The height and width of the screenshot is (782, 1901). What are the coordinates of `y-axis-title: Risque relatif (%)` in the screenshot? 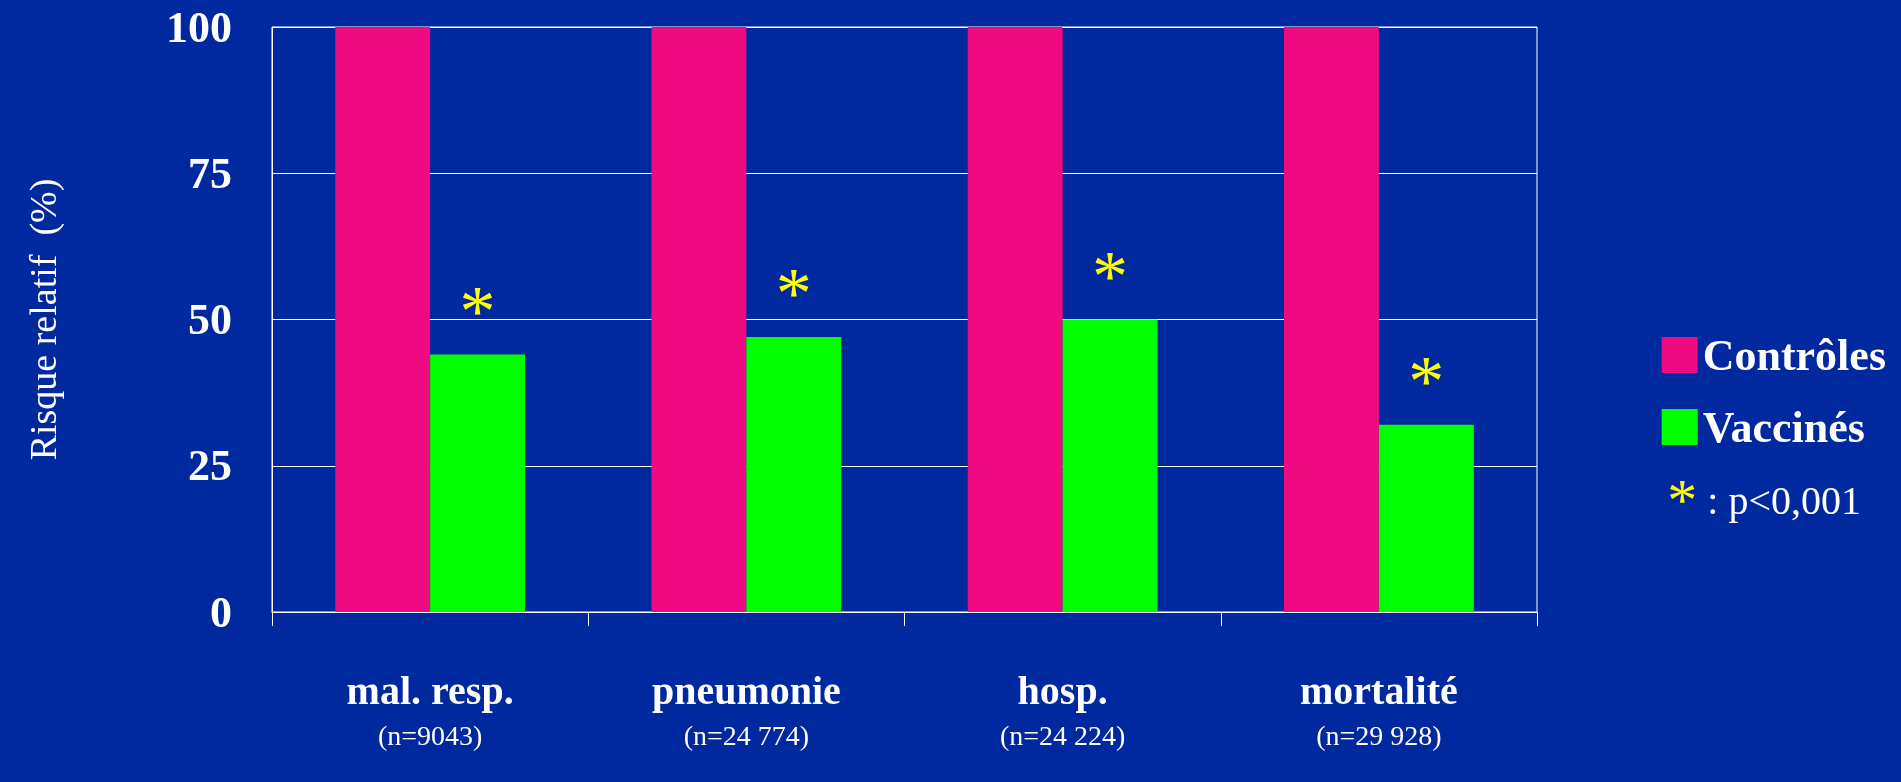 It's located at (43, 319).